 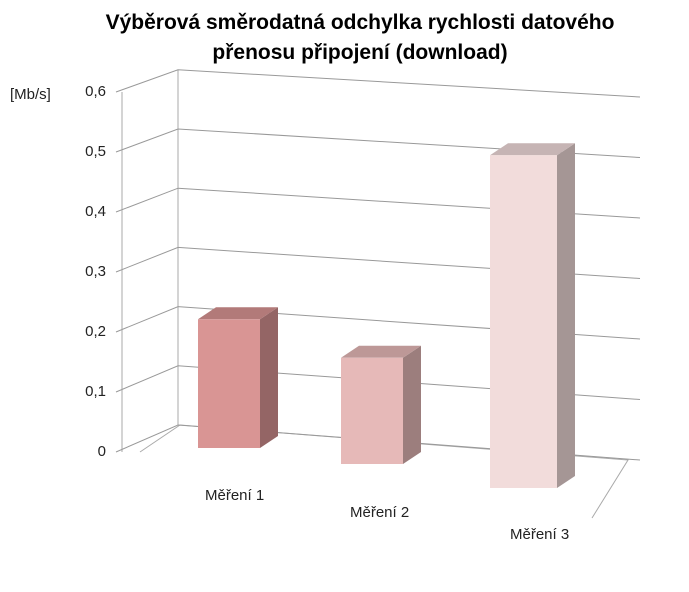 I want to click on y-tick-label: 0,1, so click(x=95, y=391).